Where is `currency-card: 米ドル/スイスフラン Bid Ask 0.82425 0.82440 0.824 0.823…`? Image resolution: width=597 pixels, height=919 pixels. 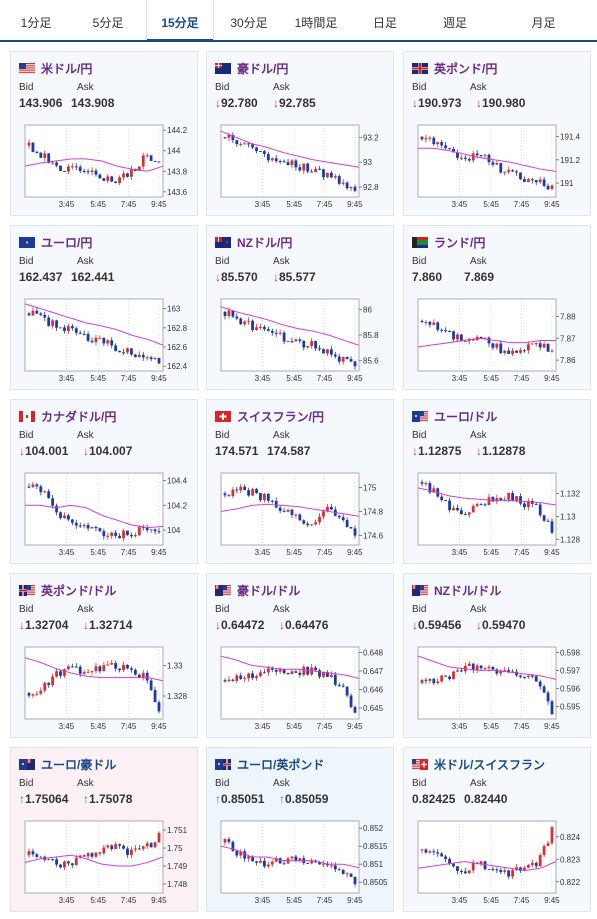 currency-card: 米ドル/スイスフラン Bid Ask 0.82425 0.82440 0.824 0.823… is located at coordinates (497, 829).